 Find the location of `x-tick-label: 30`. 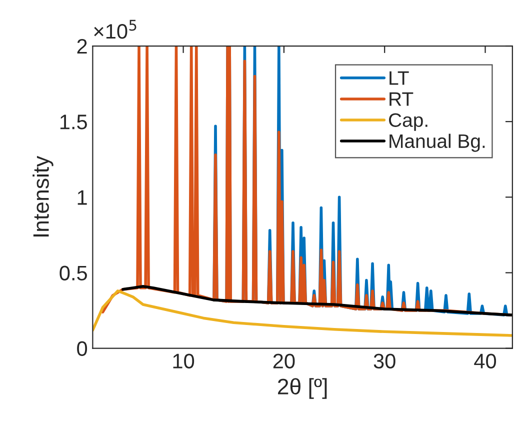

x-tick-label: 30 is located at coordinates (385, 361).